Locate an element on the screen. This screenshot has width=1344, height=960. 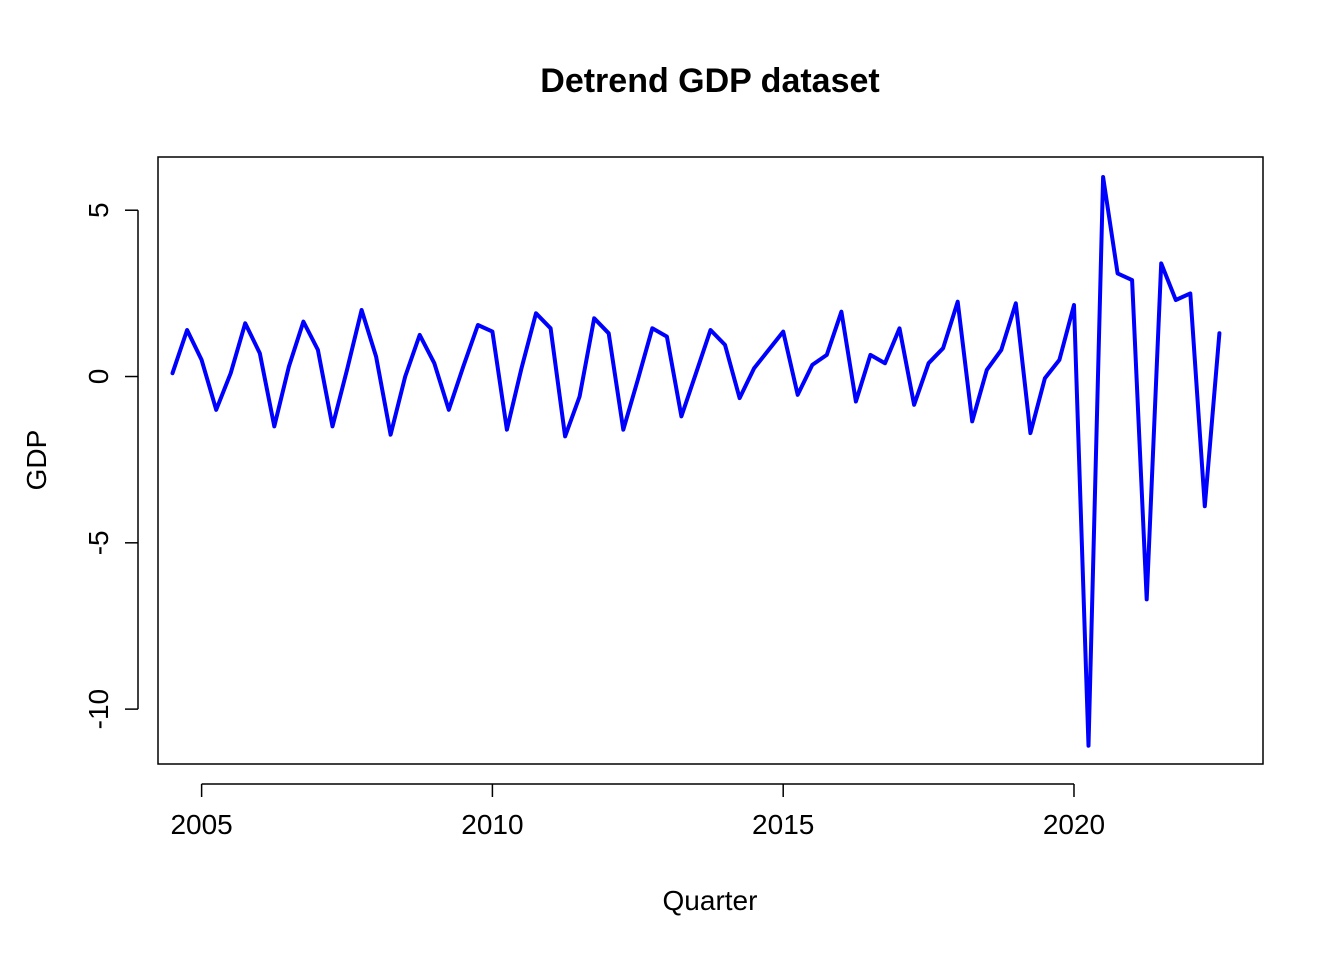
x-tick-label: 2005 is located at coordinates (201, 824).